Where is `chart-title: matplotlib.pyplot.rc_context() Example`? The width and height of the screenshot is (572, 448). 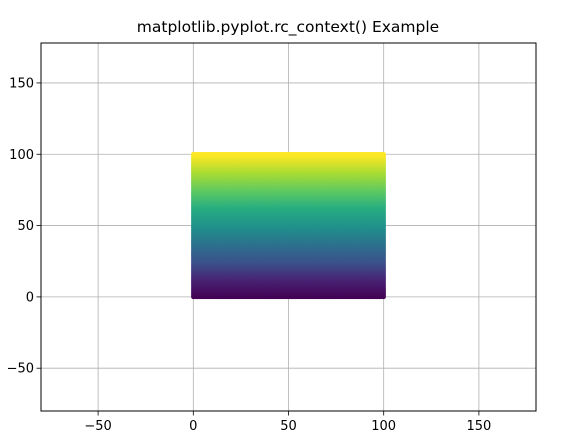
chart-title: matplotlib.pyplot.rc_context() Example is located at coordinates (288, 27).